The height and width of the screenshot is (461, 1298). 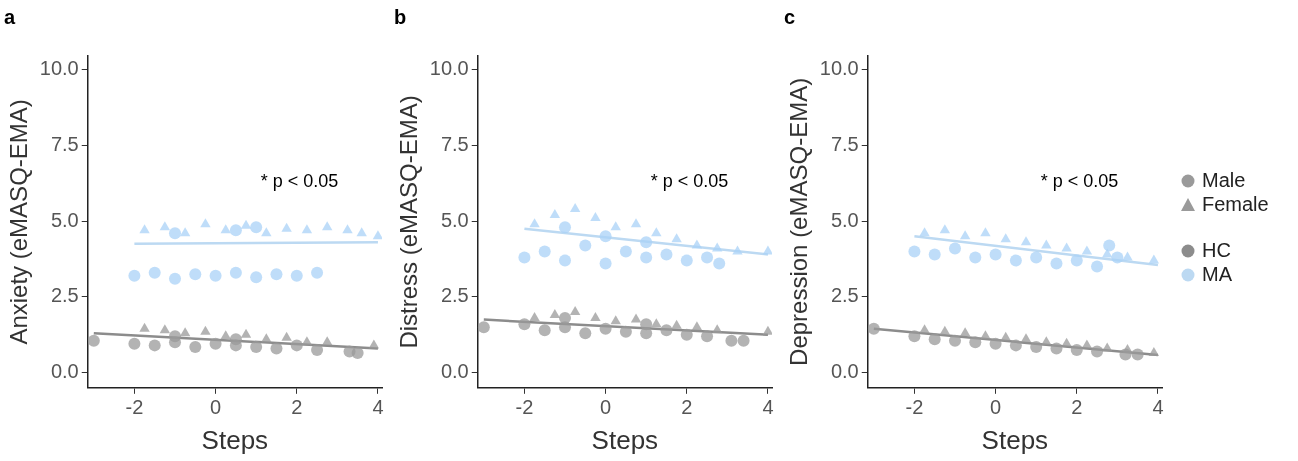 I want to click on chart-title: c, so click(x=790, y=16).